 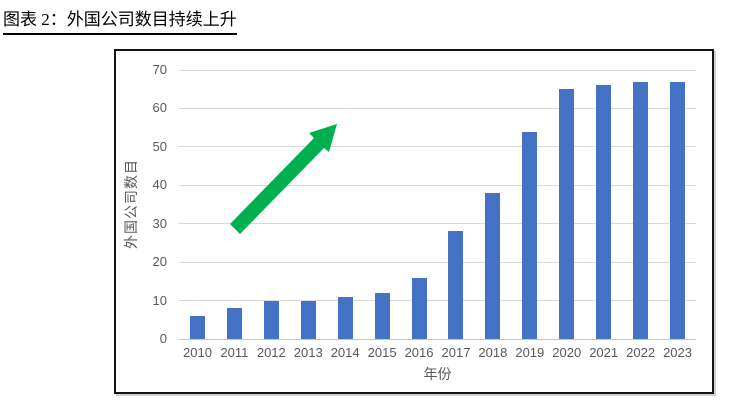 I want to click on x-tick-label-2022: 2022, so click(x=641, y=352).